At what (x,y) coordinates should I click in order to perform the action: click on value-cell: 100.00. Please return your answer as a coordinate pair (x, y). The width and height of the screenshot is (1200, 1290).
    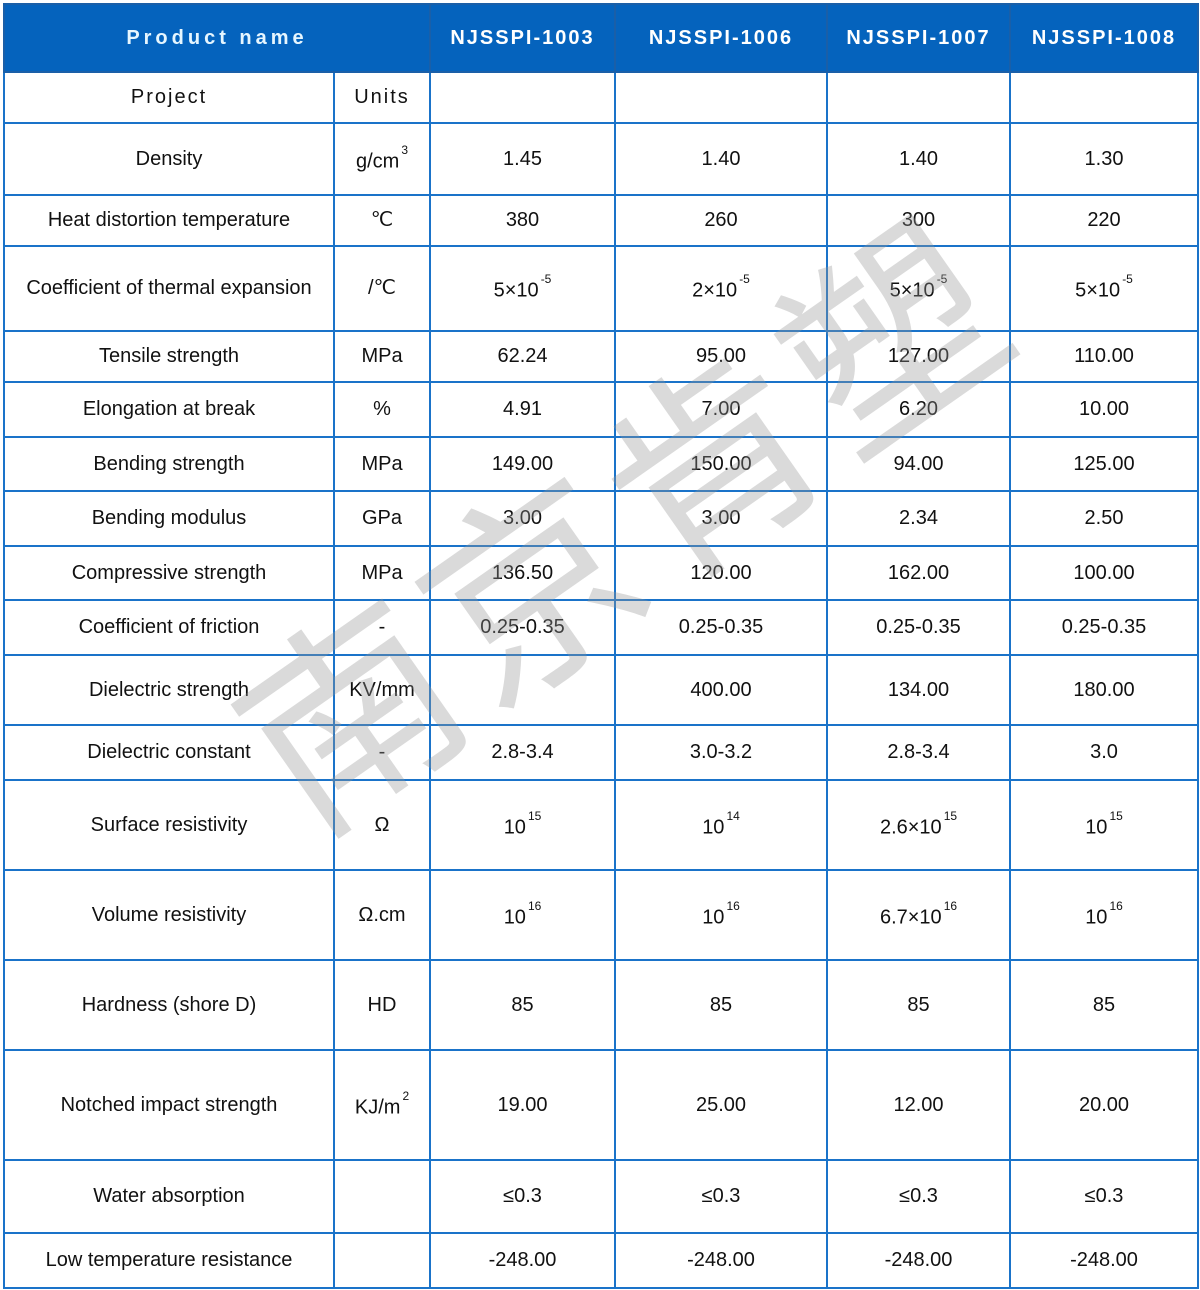
    Looking at the image, I should click on (1104, 573).